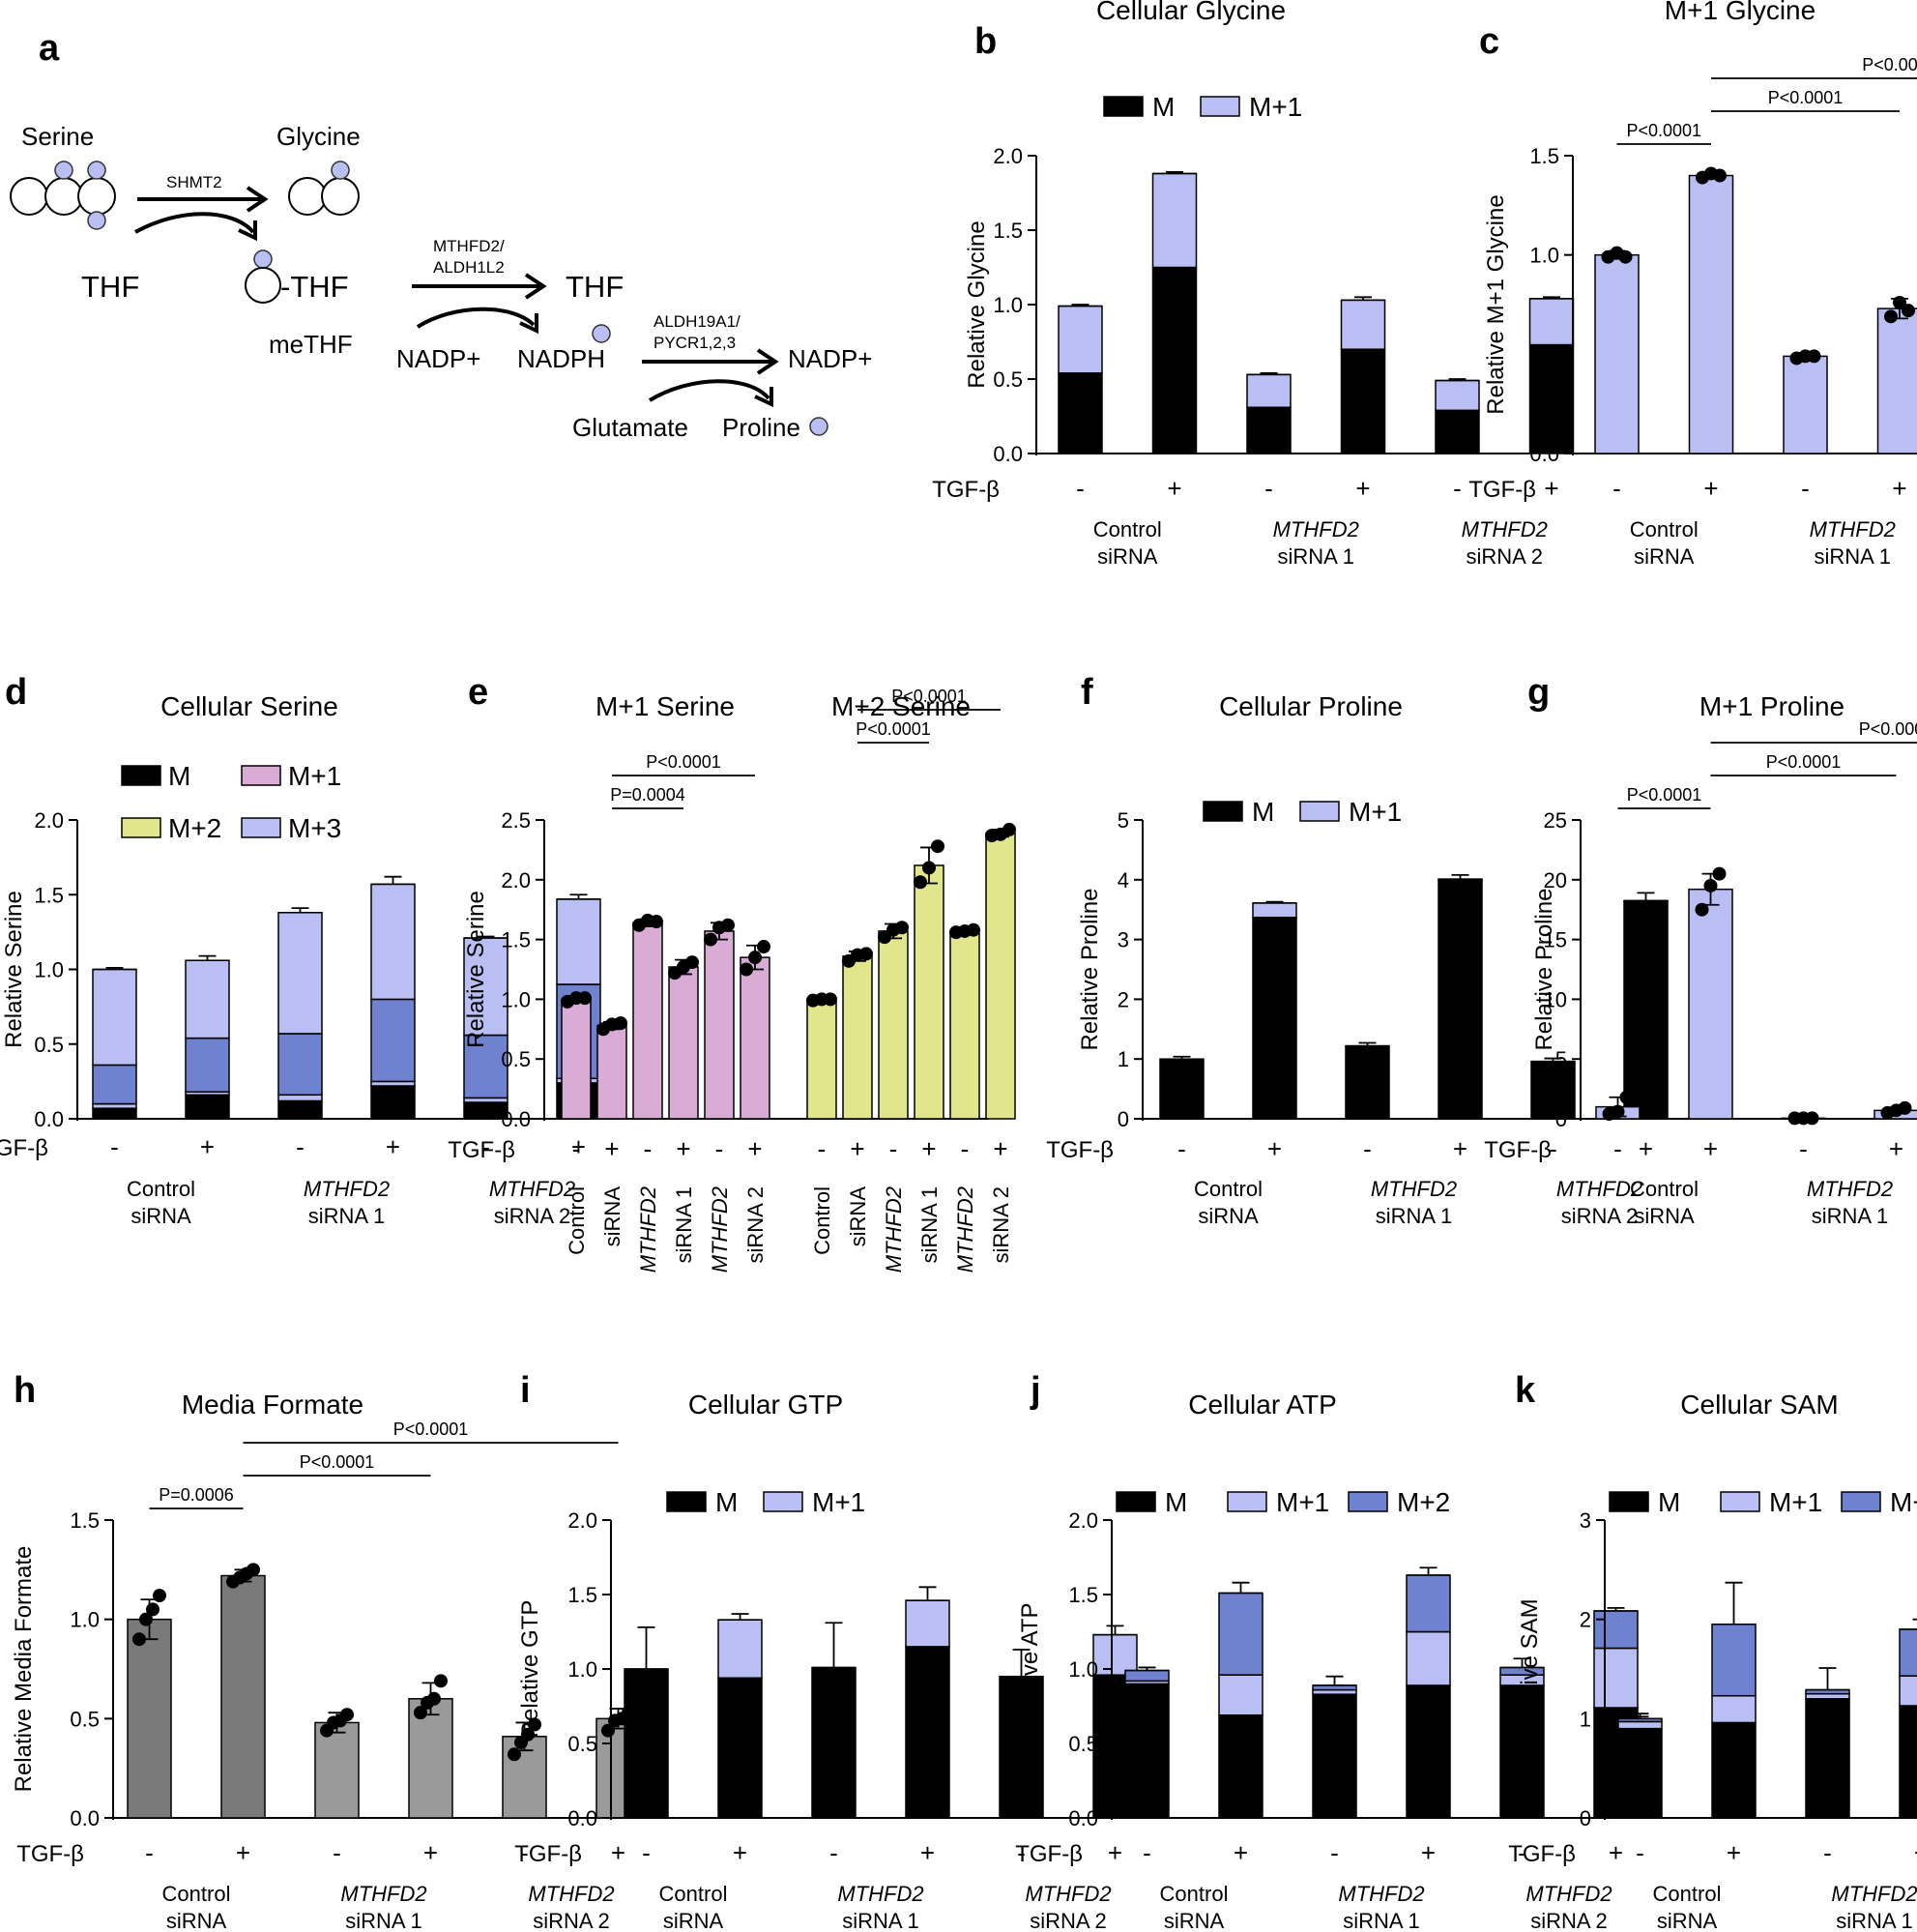 The height and width of the screenshot is (1932, 1917). I want to click on group-label-rotated: siRNA 1, so click(929, 1224).